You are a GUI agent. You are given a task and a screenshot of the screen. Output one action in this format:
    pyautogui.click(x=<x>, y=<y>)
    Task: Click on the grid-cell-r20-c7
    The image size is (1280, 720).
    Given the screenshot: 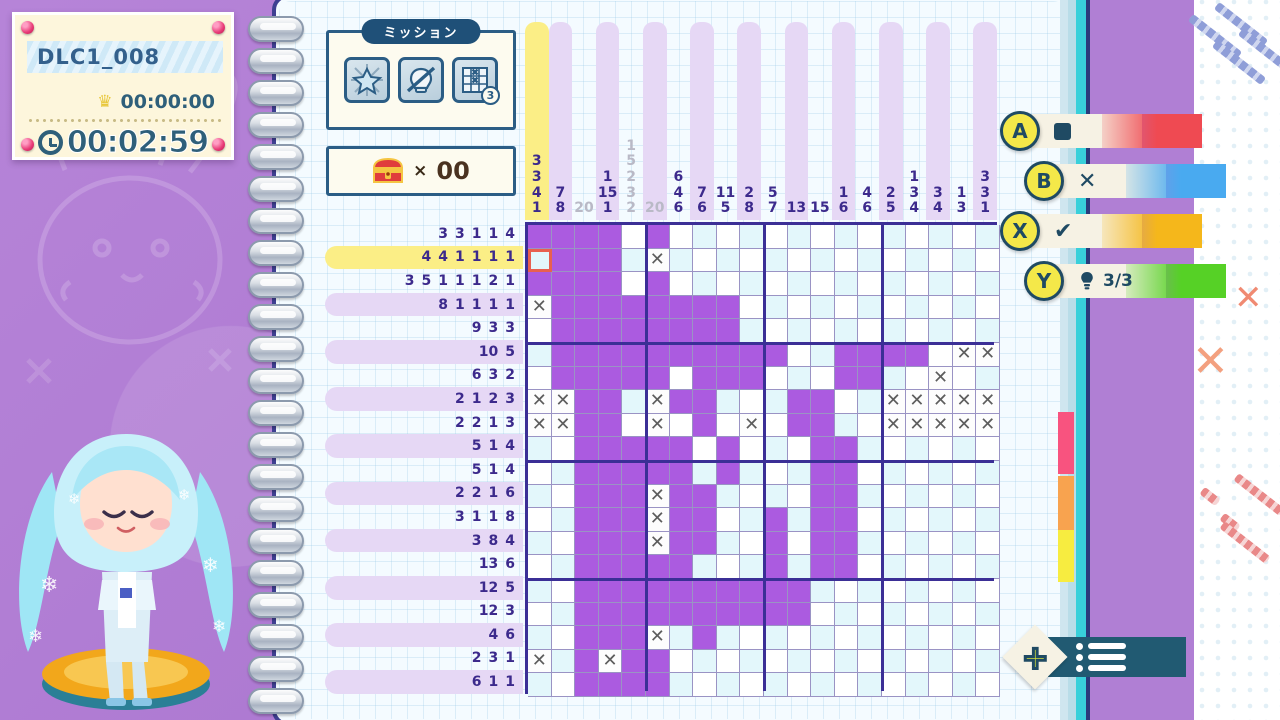 What is the action you would take?
    pyautogui.click(x=681, y=685)
    